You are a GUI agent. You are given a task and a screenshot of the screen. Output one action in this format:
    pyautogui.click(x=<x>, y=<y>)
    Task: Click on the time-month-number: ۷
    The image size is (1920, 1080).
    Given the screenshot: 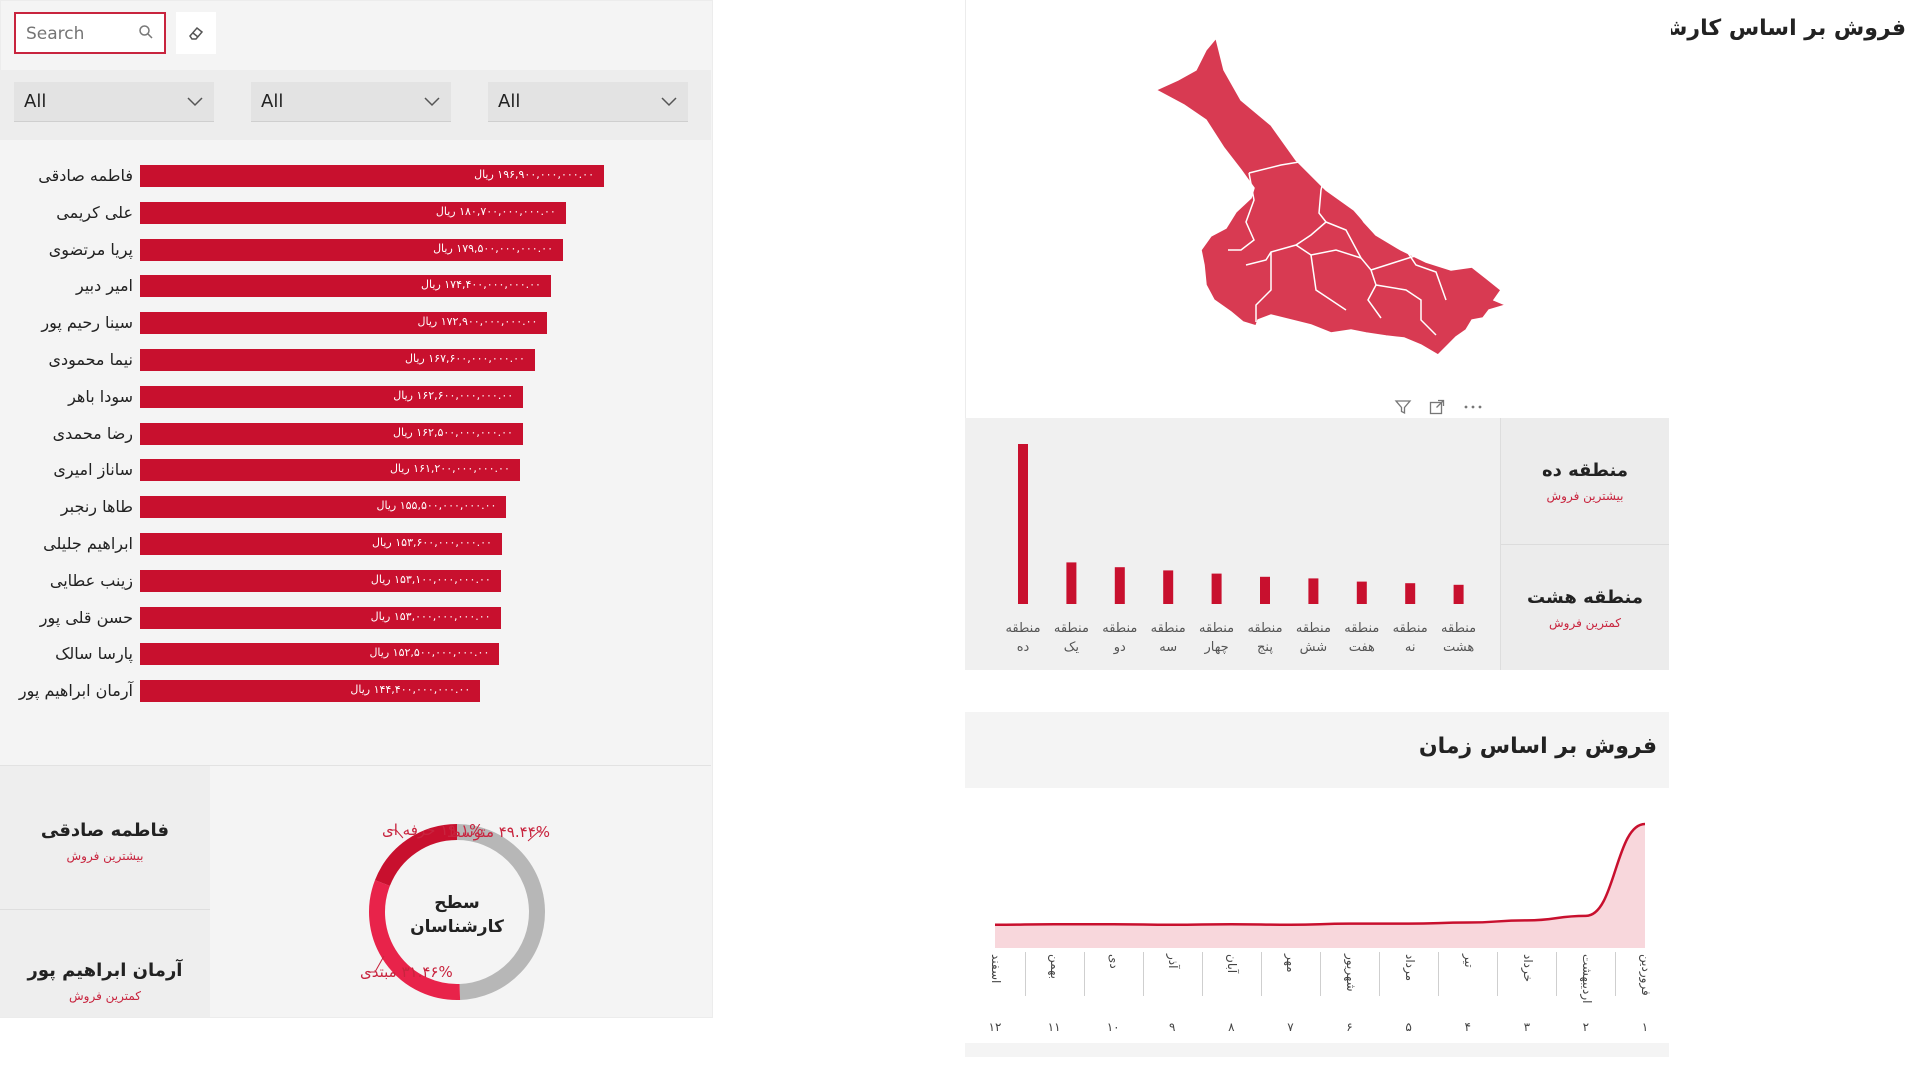 What is the action you would take?
    pyautogui.click(x=1290, y=1027)
    